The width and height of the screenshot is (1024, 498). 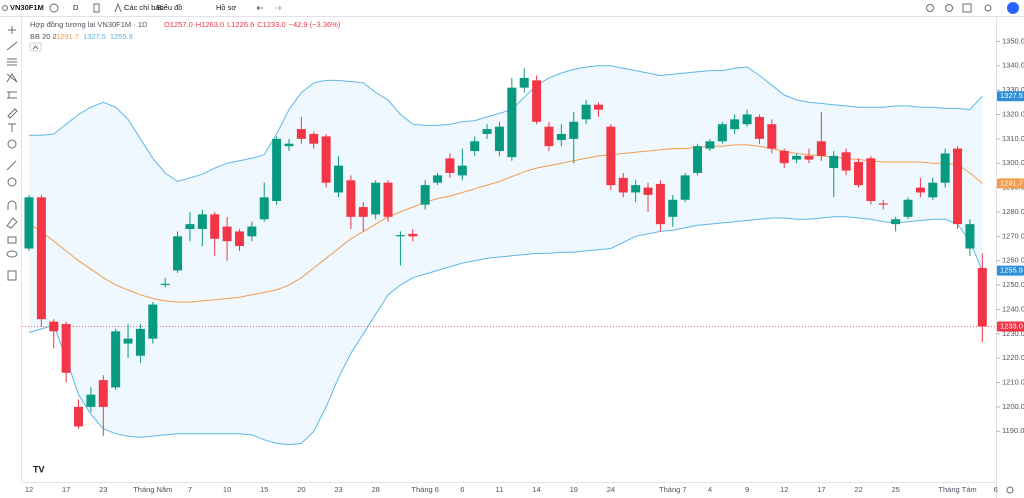 I want to click on readout-value: O1257.0, so click(x=178, y=24).